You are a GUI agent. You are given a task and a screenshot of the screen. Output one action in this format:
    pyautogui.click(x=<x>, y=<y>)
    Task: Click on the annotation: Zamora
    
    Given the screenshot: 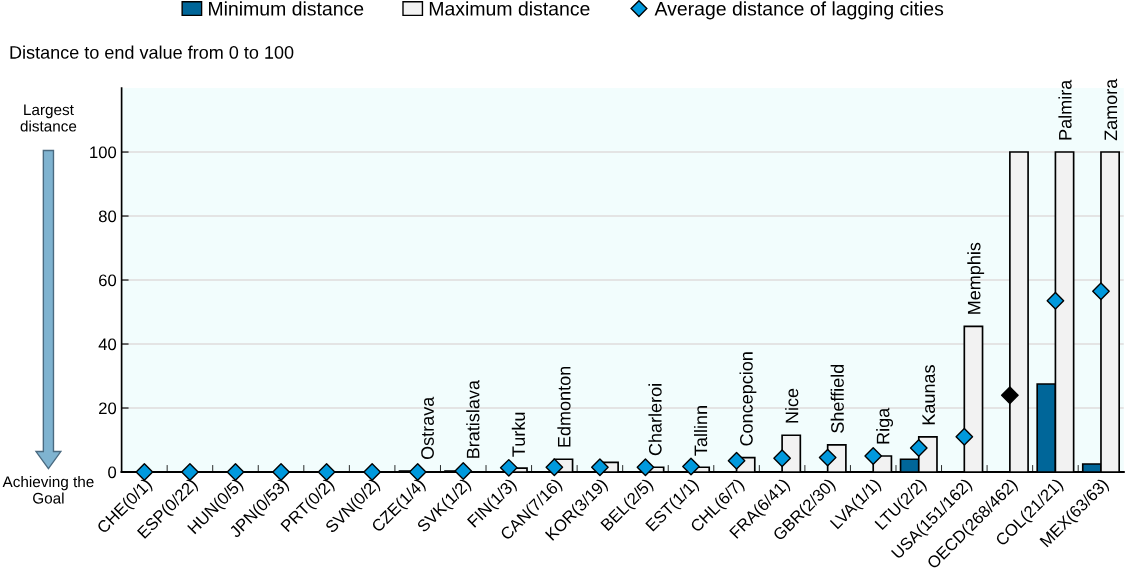 What is the action you would take?
    pyautogui.click(x=1111, y=109)
    